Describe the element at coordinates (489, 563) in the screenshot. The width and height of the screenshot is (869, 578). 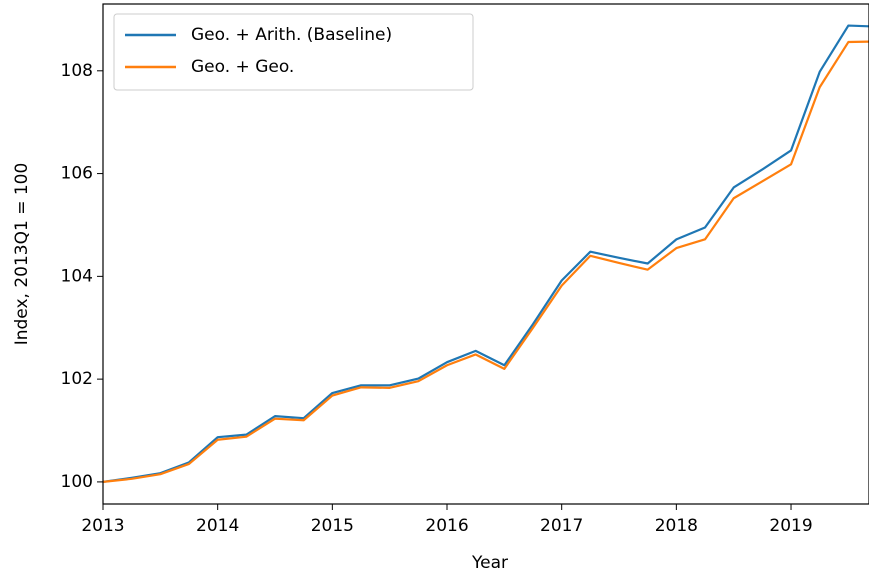
I see `x-axis-label: Year` at that location.